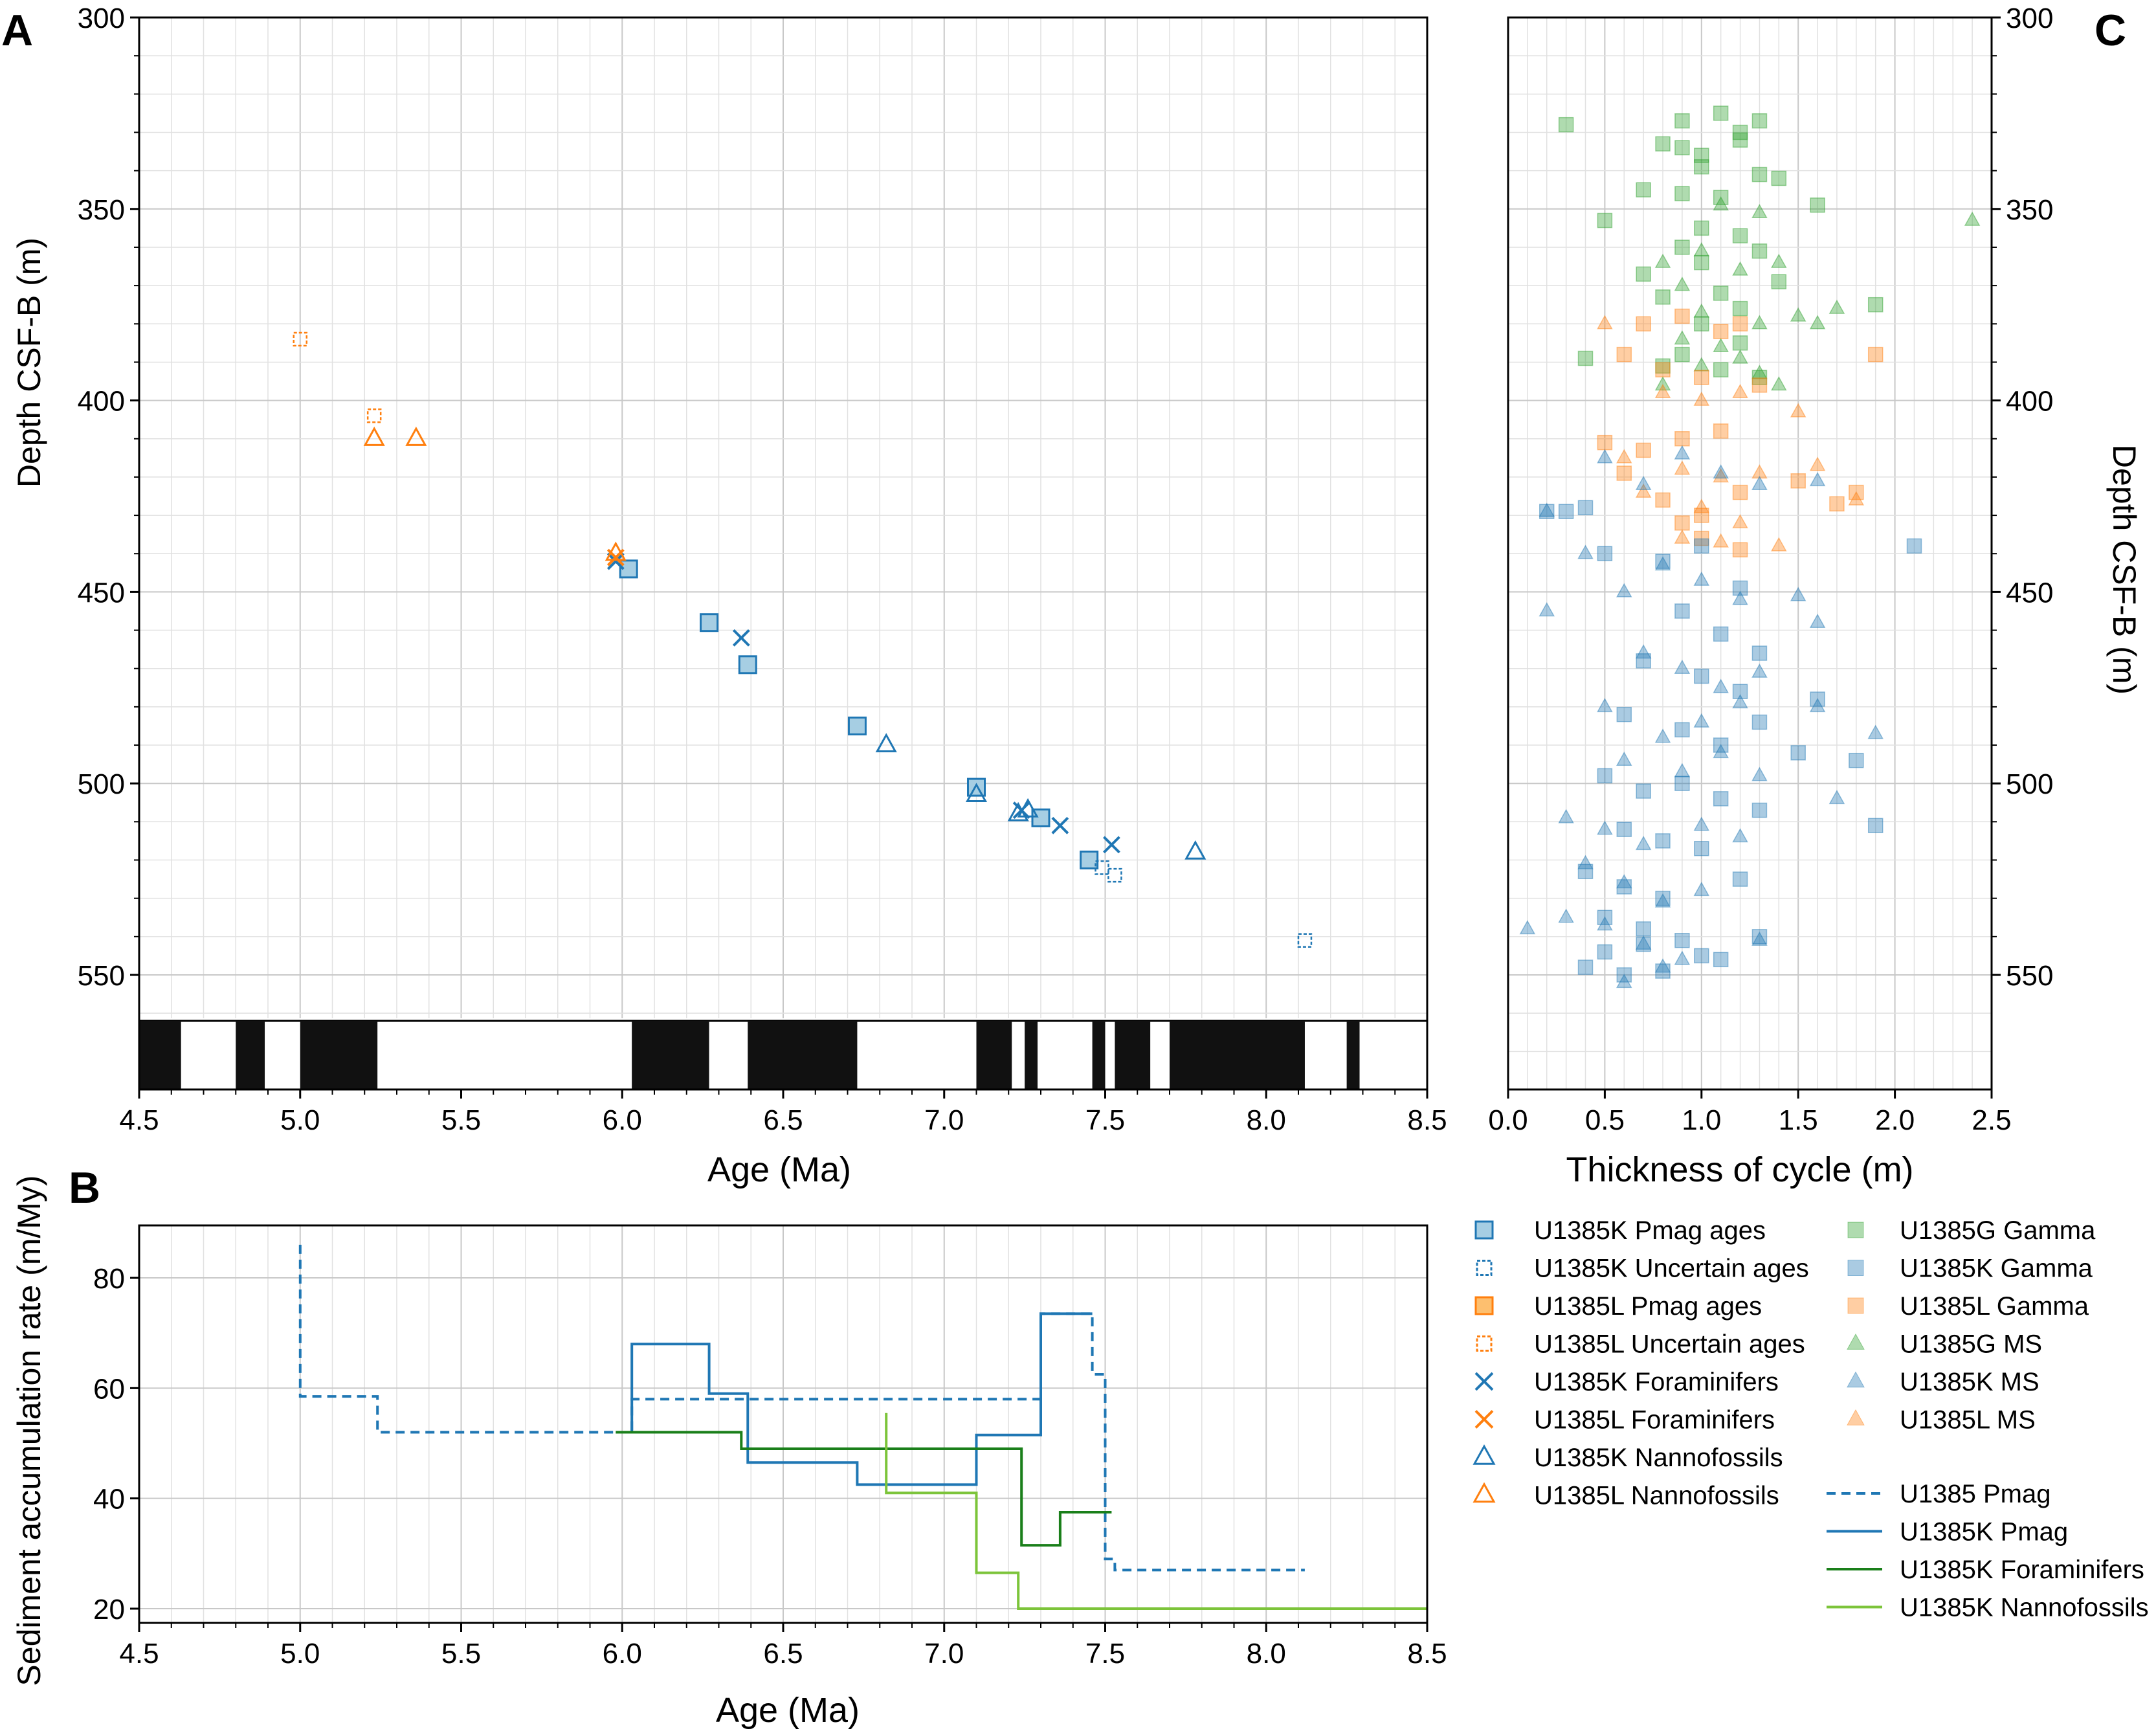  What do you see at coordinates (1991, 1120) in the screenshot?
I see `panel-c-x-tick-label: 2.5` at bounding box center [1991, 1120].